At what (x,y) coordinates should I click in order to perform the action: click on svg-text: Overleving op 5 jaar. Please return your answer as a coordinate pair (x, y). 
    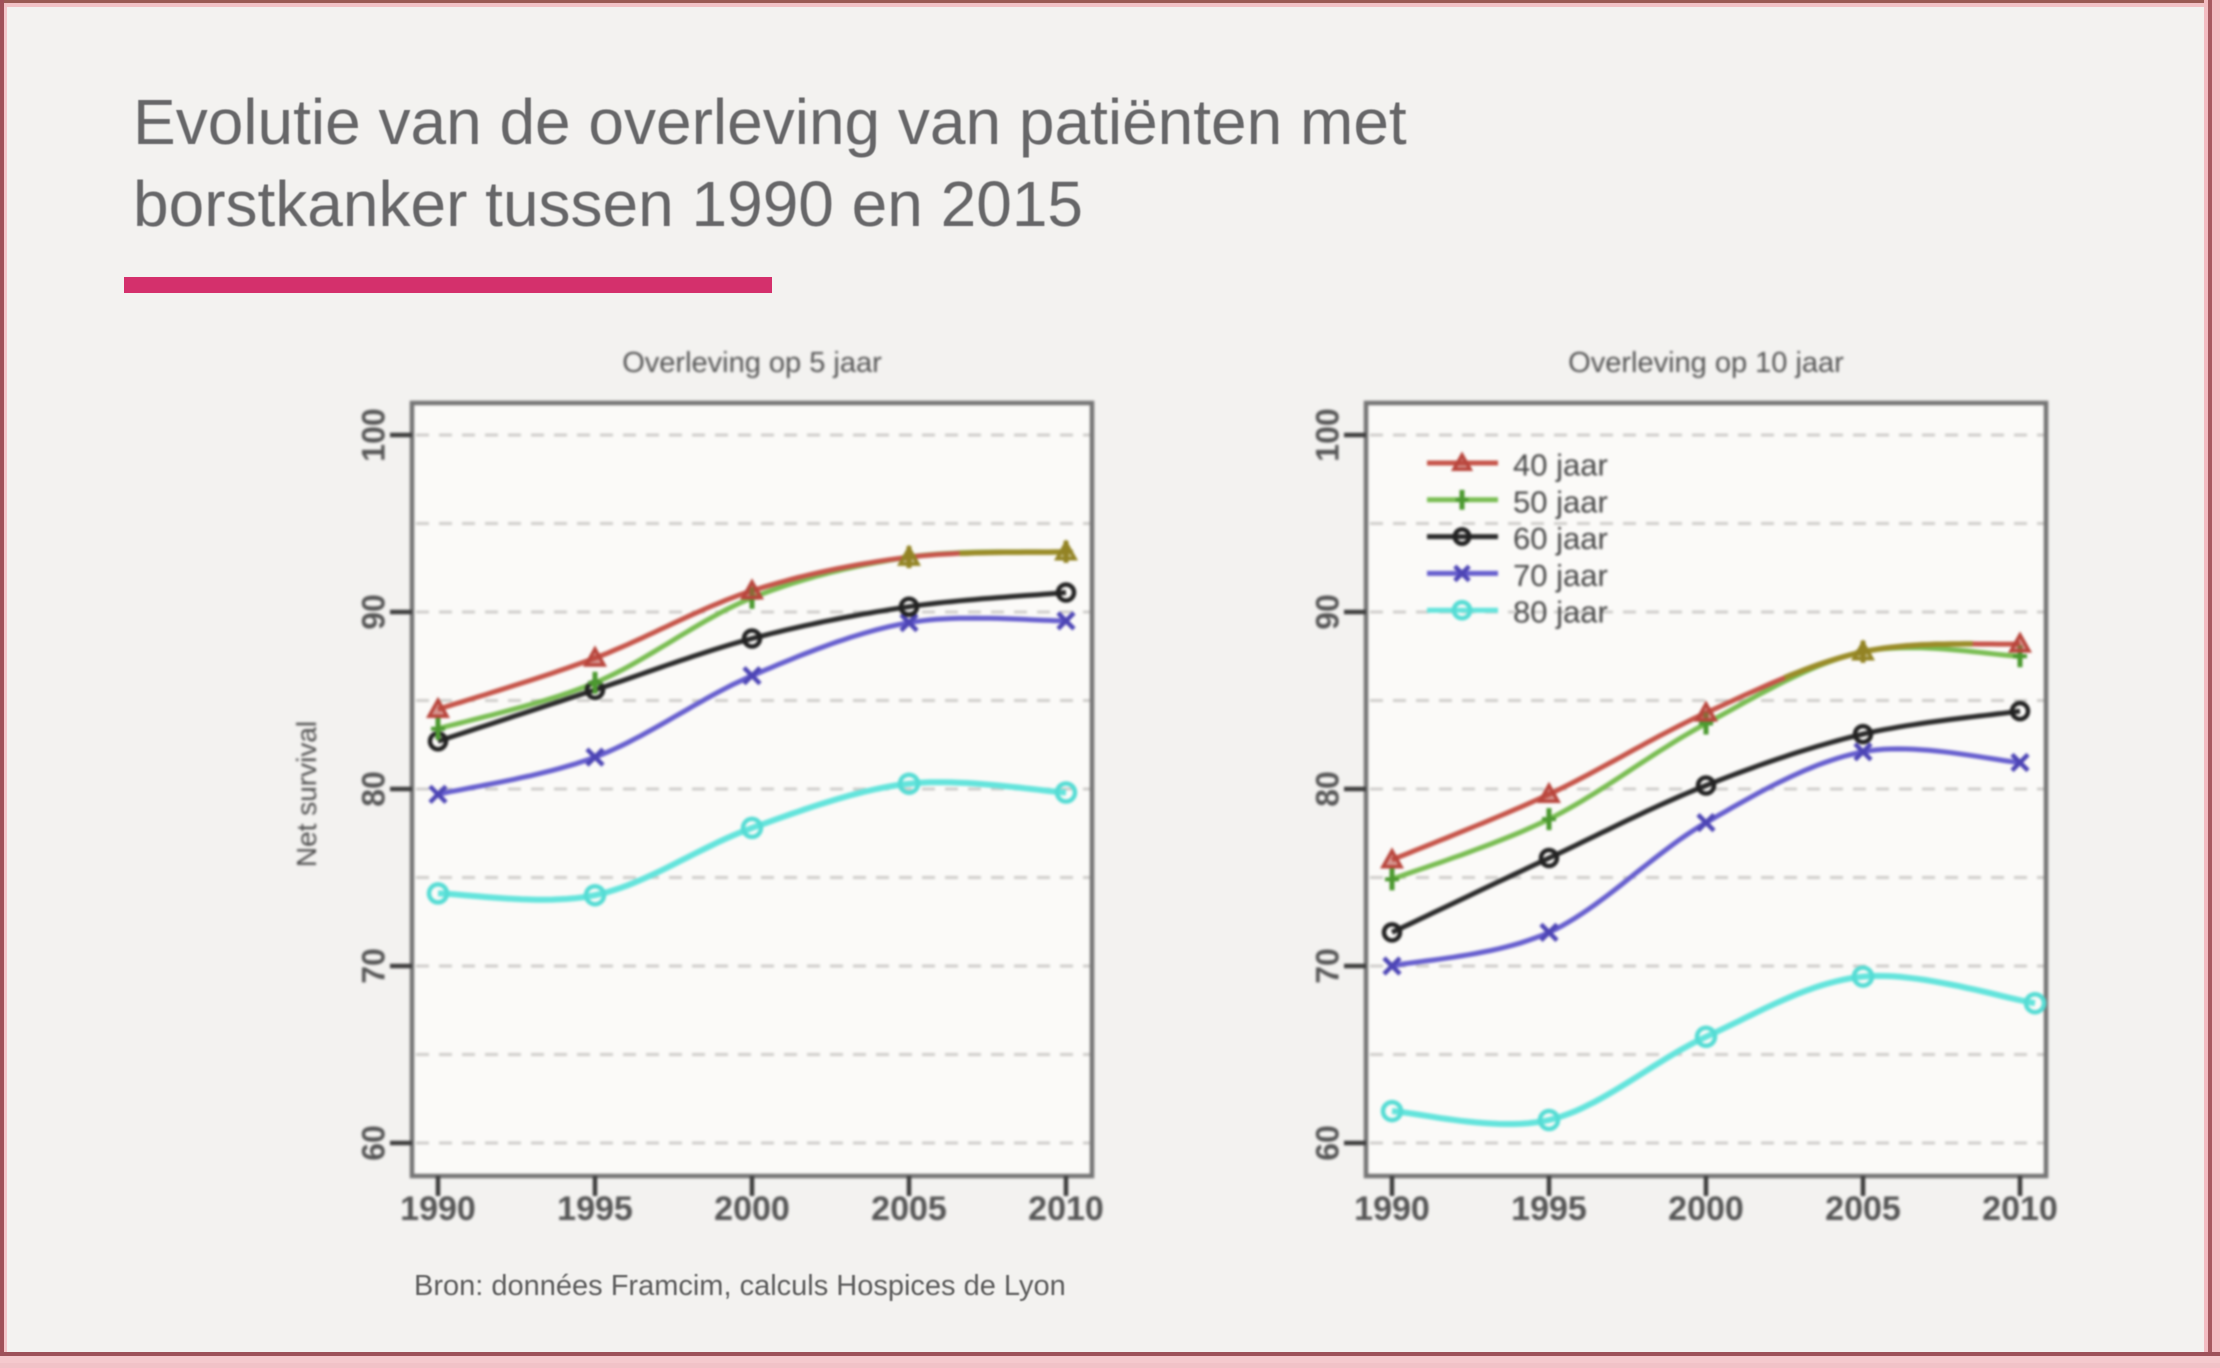
    Looking at the image, I should click on (752, 363).